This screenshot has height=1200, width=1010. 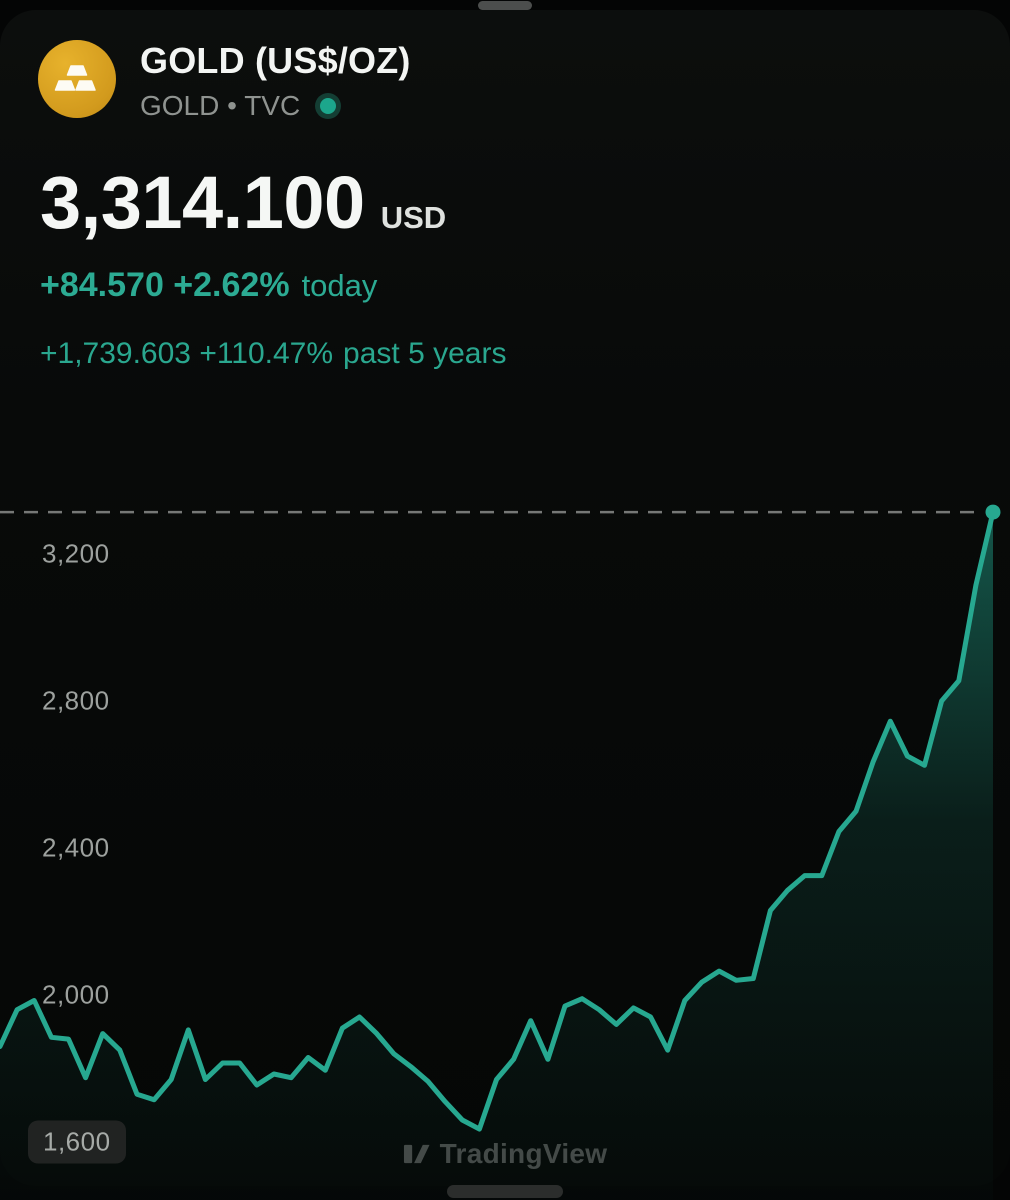 What do you see at coordinates (328, 106) in the screenshot?
I see `market-open-dot` at bounding box center [328, 106].